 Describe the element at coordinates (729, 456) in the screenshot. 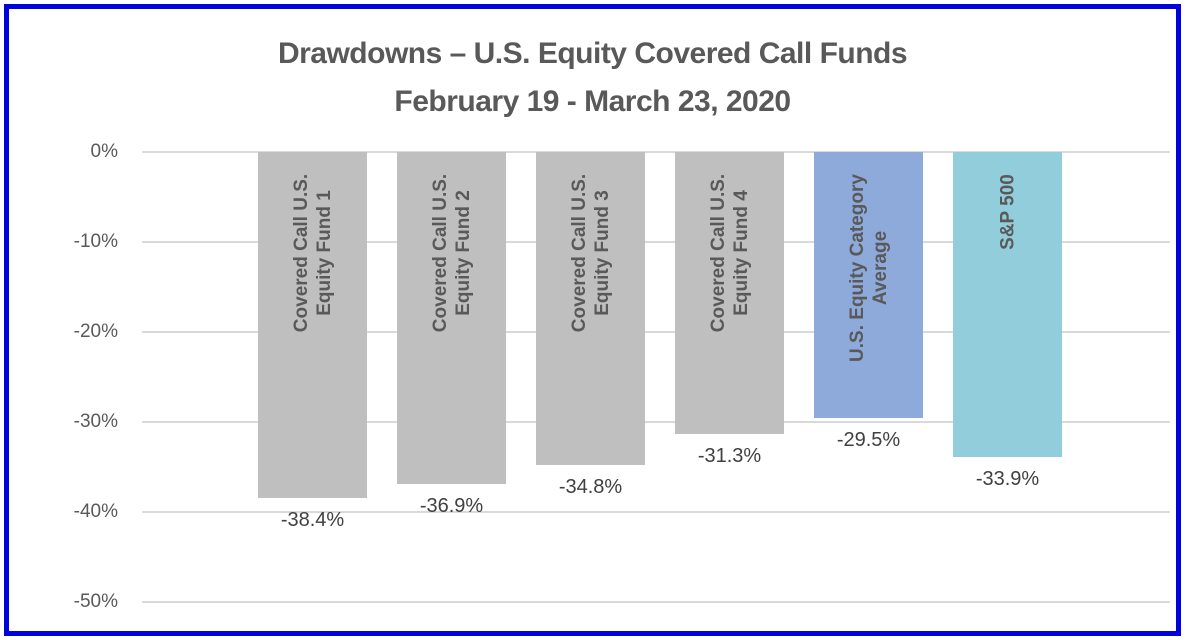

I see `bar-value-label: -31.3%` at that location.